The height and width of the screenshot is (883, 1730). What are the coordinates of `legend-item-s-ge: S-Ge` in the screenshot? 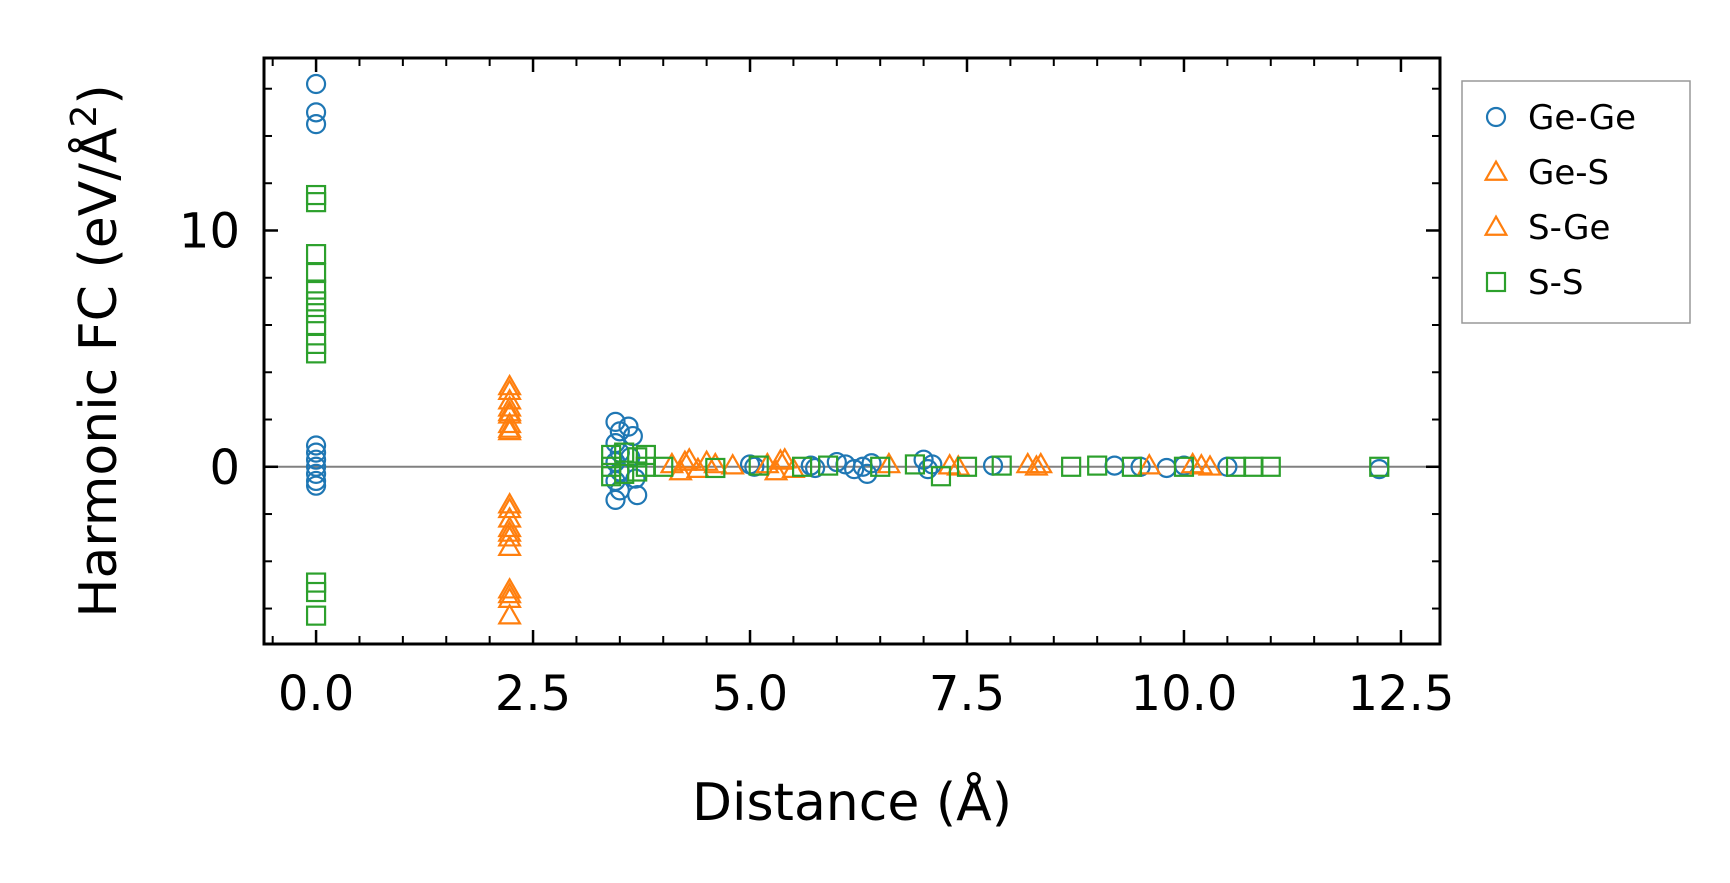 It's located at (1546, 228).